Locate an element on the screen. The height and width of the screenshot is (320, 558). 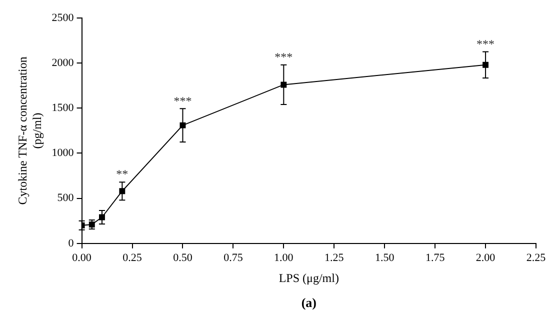
x-tick-label: 0.50 is located at coordinates (183, 258).